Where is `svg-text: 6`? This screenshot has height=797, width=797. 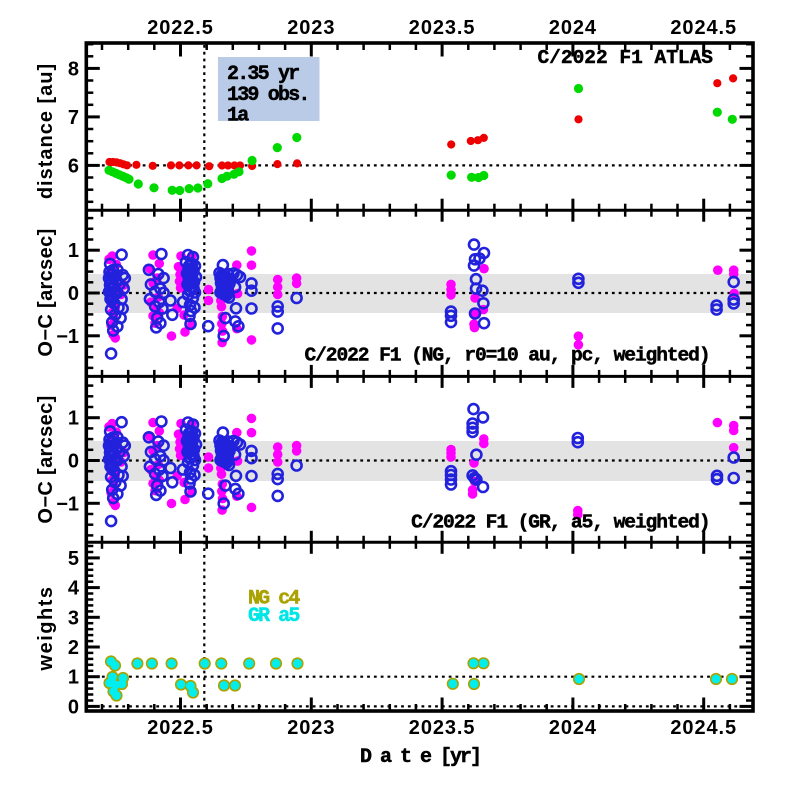
svg-text: 6 is located at coordinates (73, 166).